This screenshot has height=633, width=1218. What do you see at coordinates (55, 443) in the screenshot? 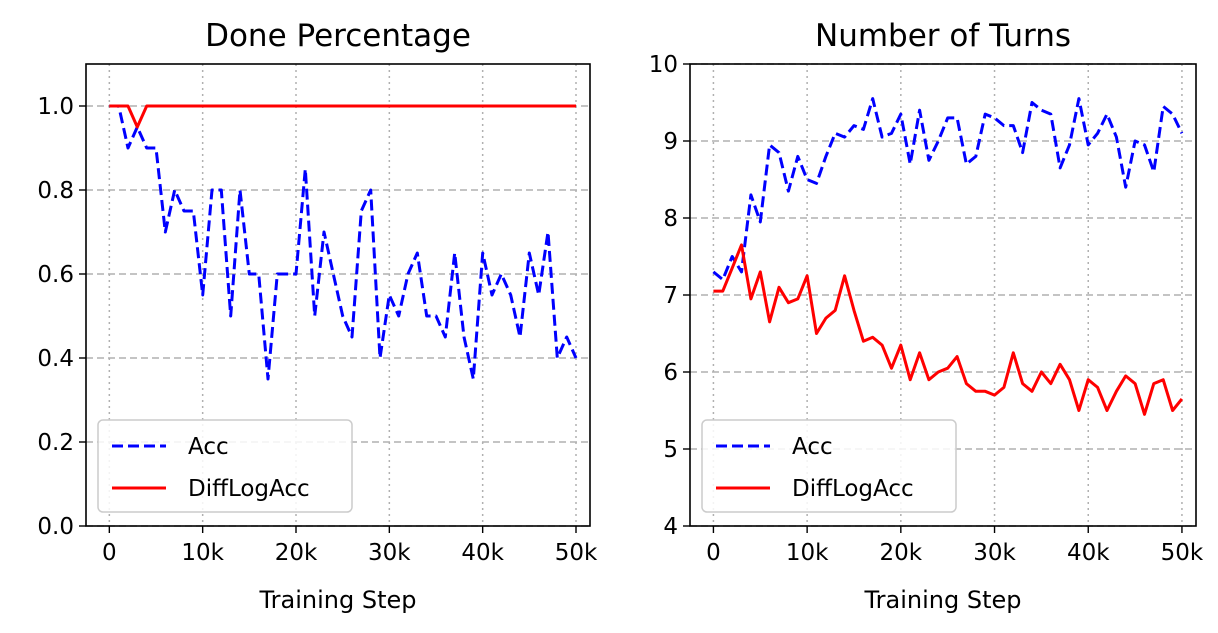
I see `y-tick-label: 0.2` at bounding box center [55, 443].